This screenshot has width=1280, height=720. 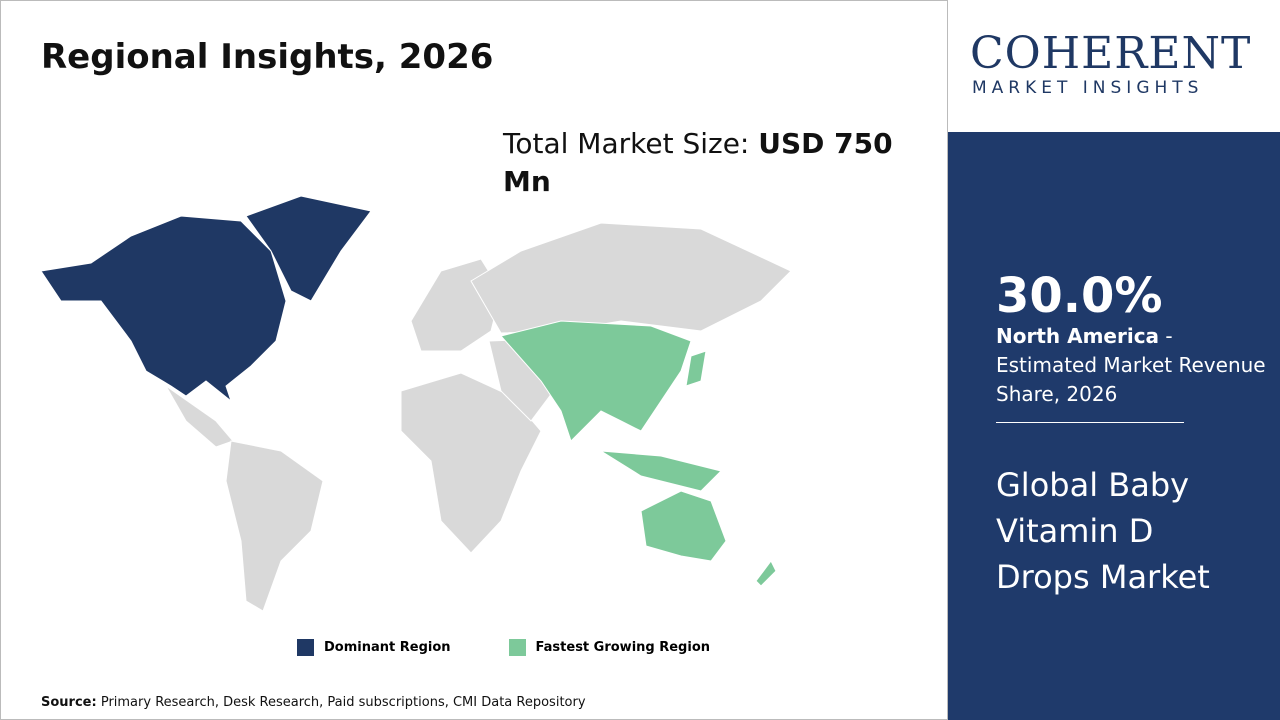 What do you see at coordinates (596, 381) in the screenshot?
I see `asia` at bounding box center [596, 381].